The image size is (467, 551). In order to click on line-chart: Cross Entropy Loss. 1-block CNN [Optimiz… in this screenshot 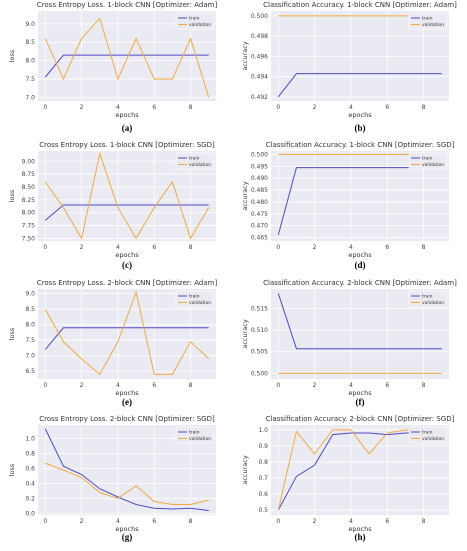, I will do `click(116, 61)`.